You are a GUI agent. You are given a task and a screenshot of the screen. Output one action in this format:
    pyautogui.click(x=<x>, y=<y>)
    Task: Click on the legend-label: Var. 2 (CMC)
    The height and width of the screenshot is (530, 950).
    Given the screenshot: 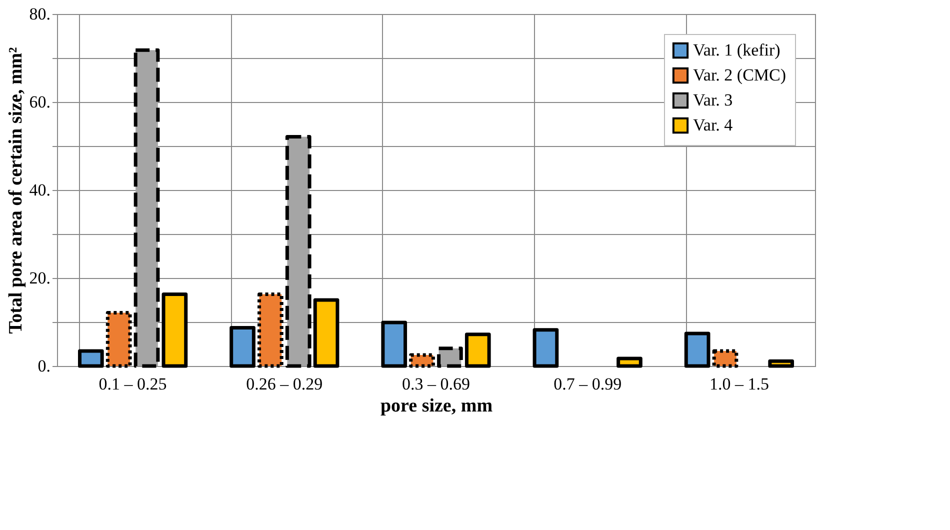 What is the action you would take?
    pyautogui.click(x=739, y=75)
    